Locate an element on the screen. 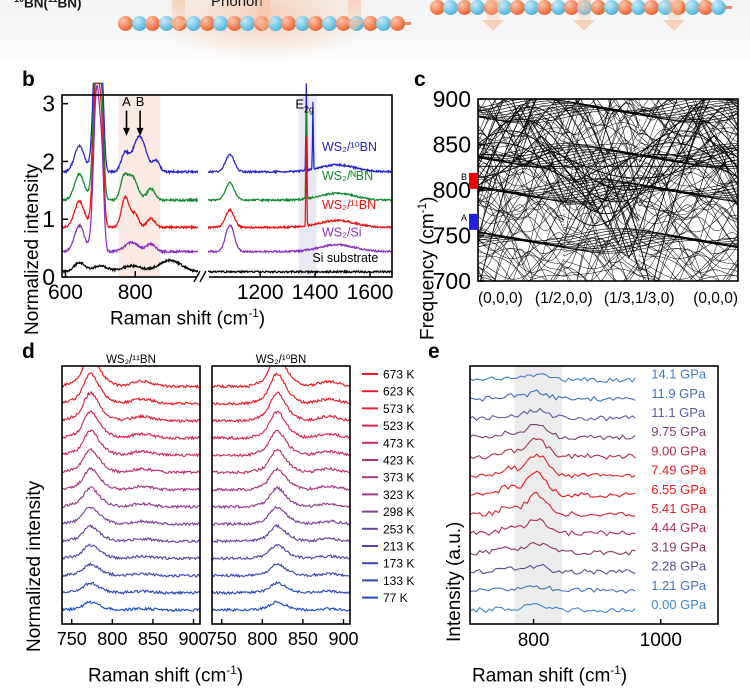 The height and width of the screenshot is (700, 750). panel-letter-b: b is located at coordinates (28, 79).